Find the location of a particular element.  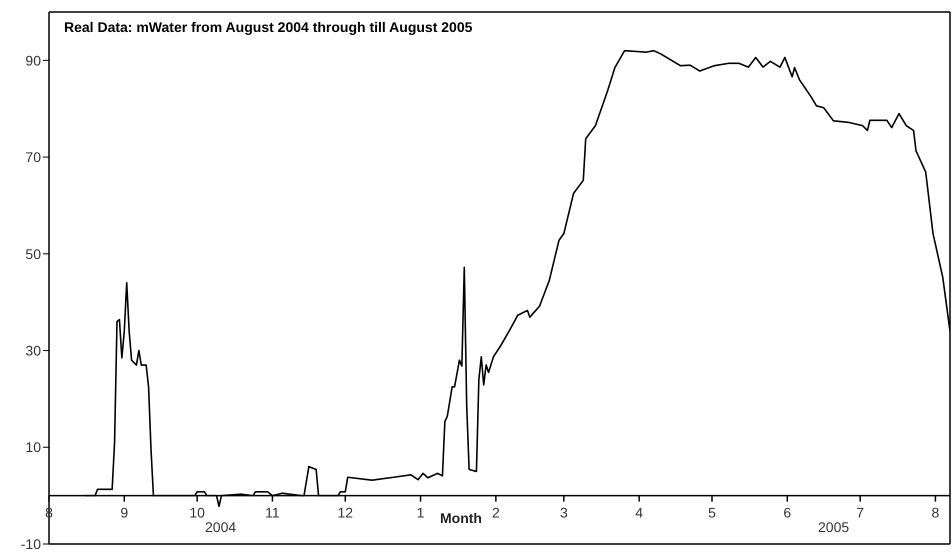

x-tick-label: 10 is located at coordinates (197, 512).